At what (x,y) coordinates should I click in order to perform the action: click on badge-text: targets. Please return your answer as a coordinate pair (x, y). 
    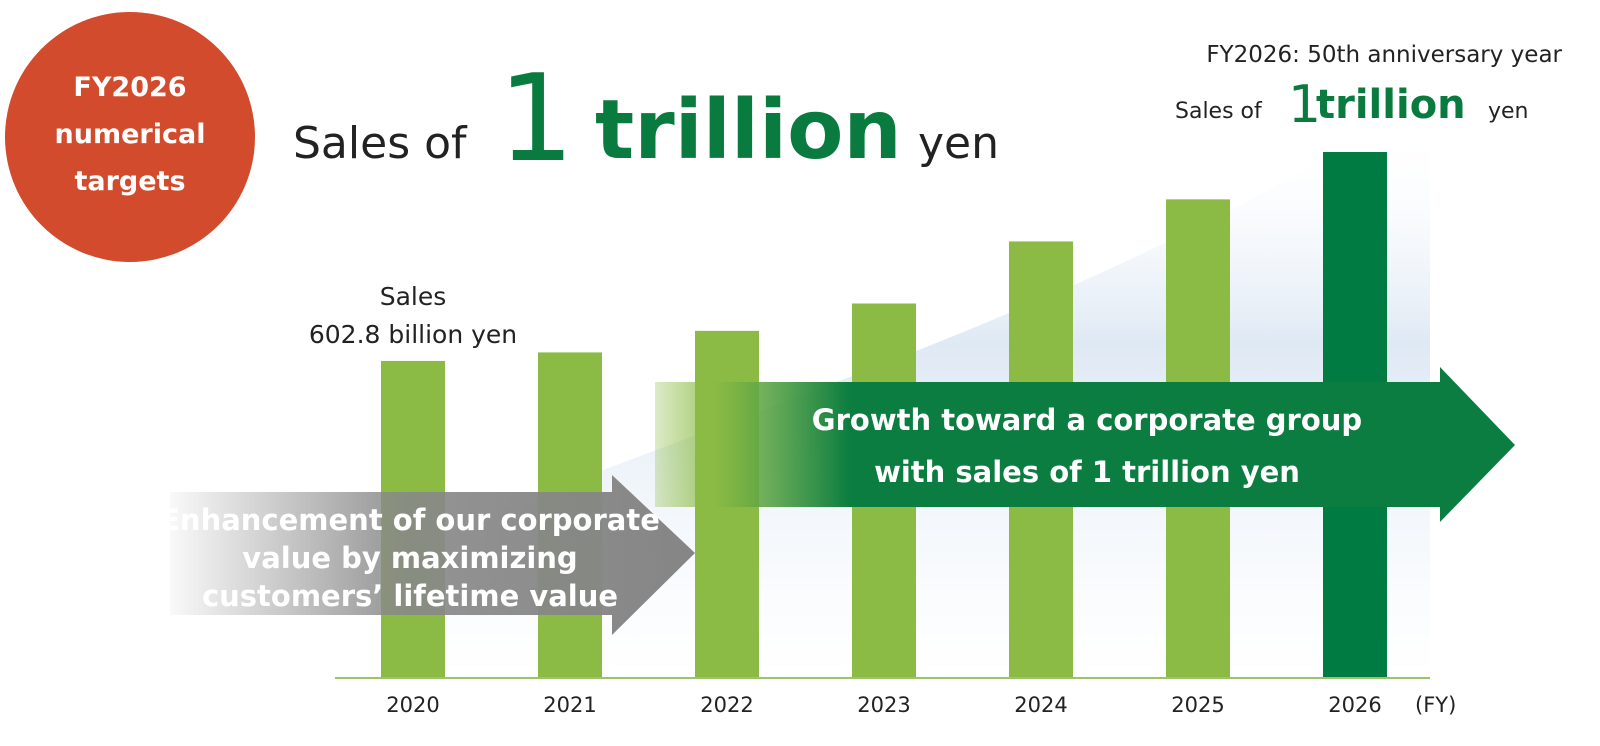
    Looking at the image, I should click on (129, 181).